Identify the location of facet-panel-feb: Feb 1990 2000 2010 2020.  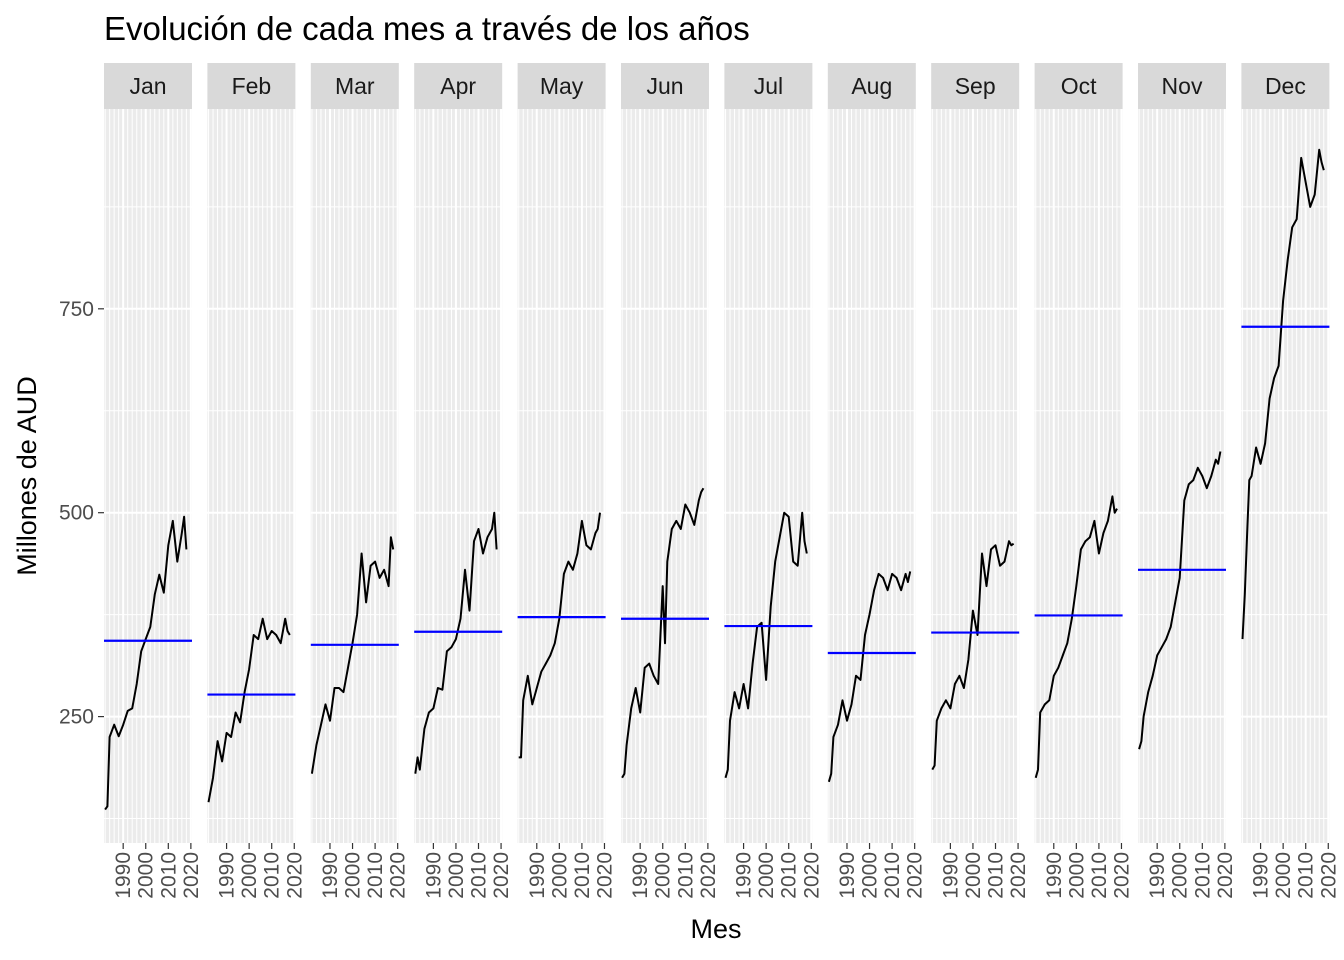
(256, 481).